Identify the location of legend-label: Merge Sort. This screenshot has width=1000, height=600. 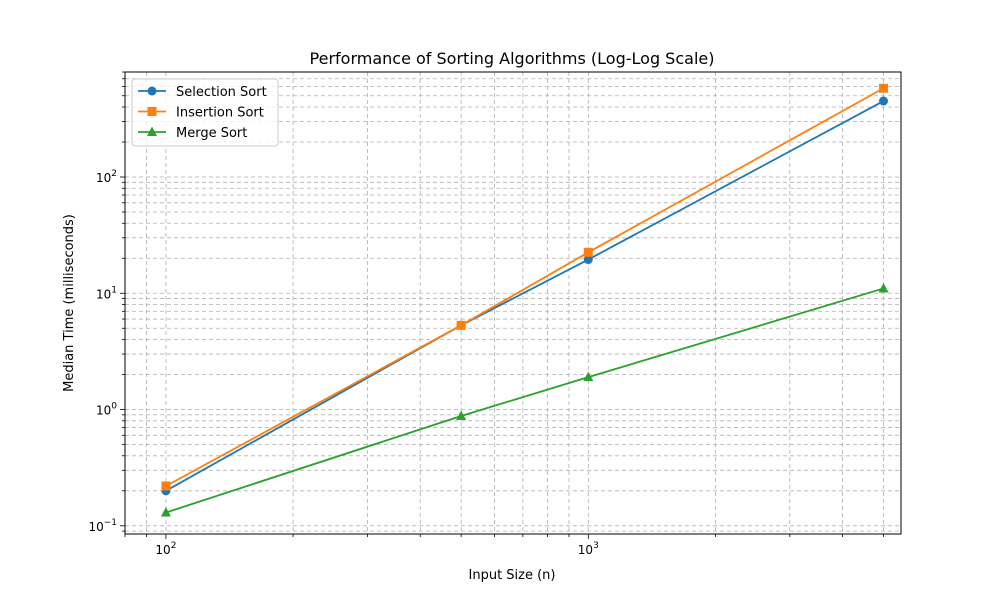
(211, 133).